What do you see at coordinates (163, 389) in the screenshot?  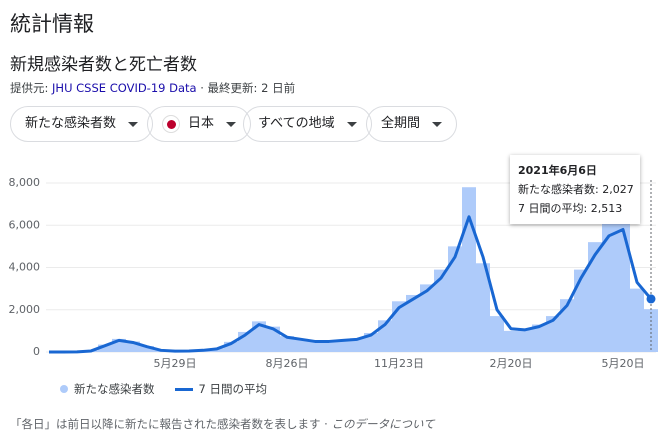 I see `legend: 新たな感染者数 7 日間の平均` at bounding box center [163, 389].